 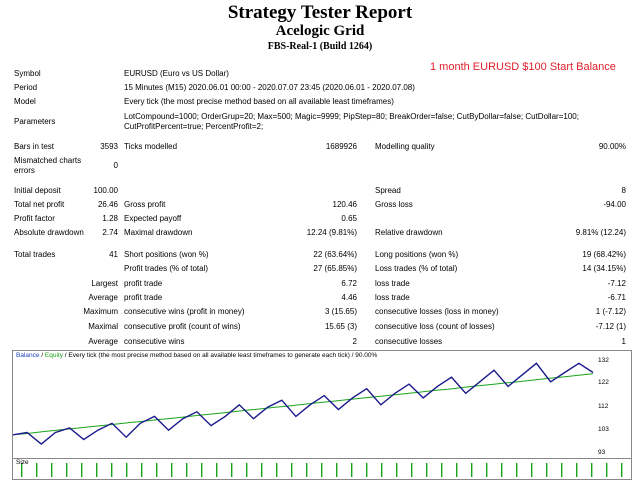 What do you see at coordinates (603, 382) in the screenshot?
I see `y-tick-label: 122` at bounding box center [603, 382].